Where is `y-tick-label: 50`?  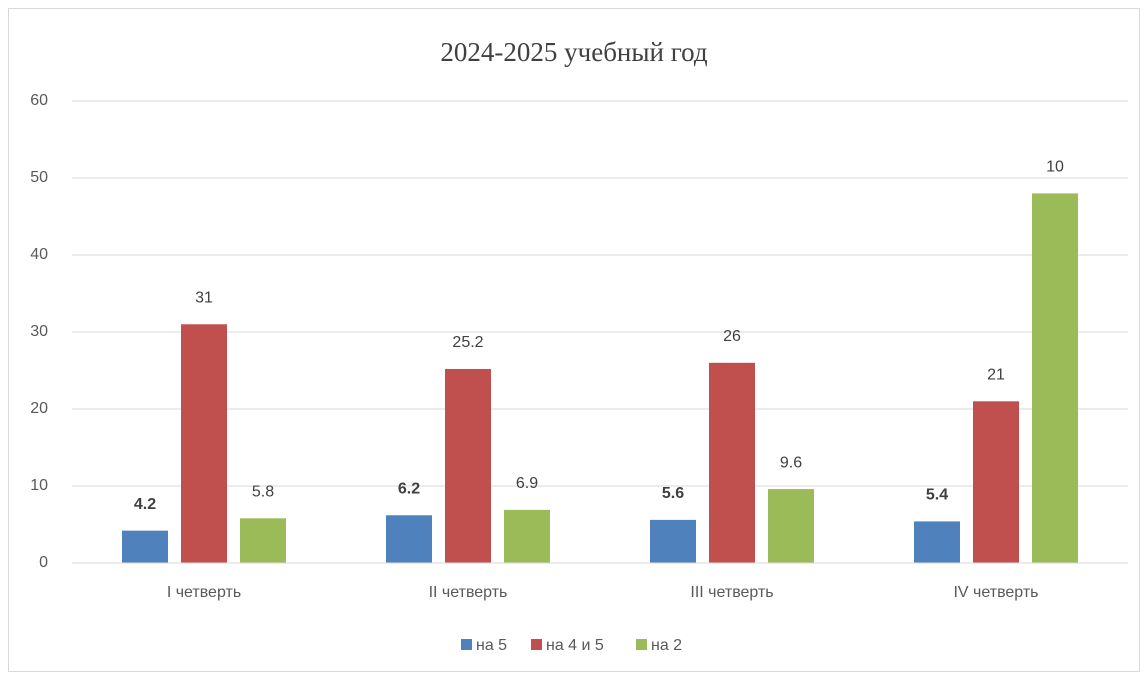 y-tick-label: 50 is located at coordinates (39, 177).